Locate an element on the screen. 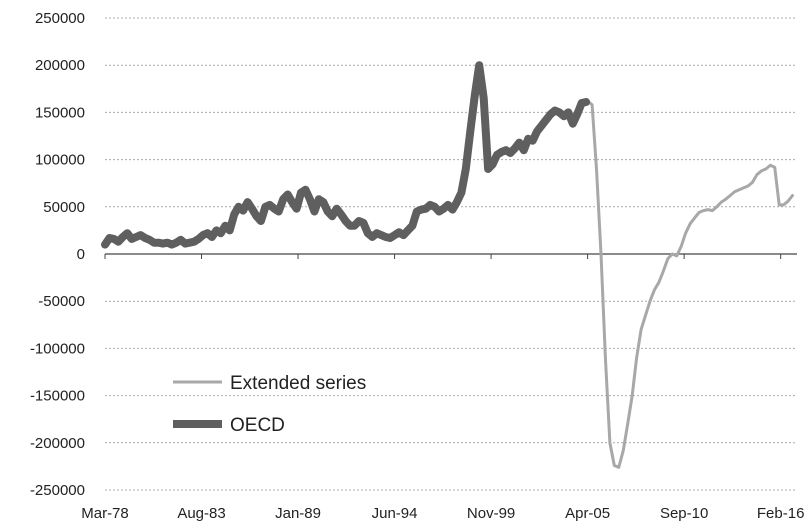  y-tick-label: -50000 is located at coordinates (61, 301).